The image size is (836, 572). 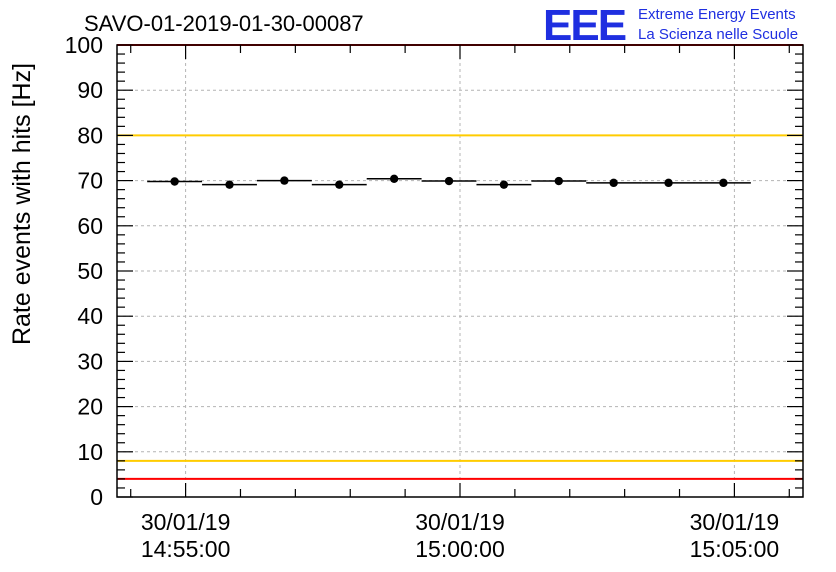 What do you see at coordinates (90, 226) in the screenshot?
I see `y-tick-label-60: 60` at bounding box center [90, 226].